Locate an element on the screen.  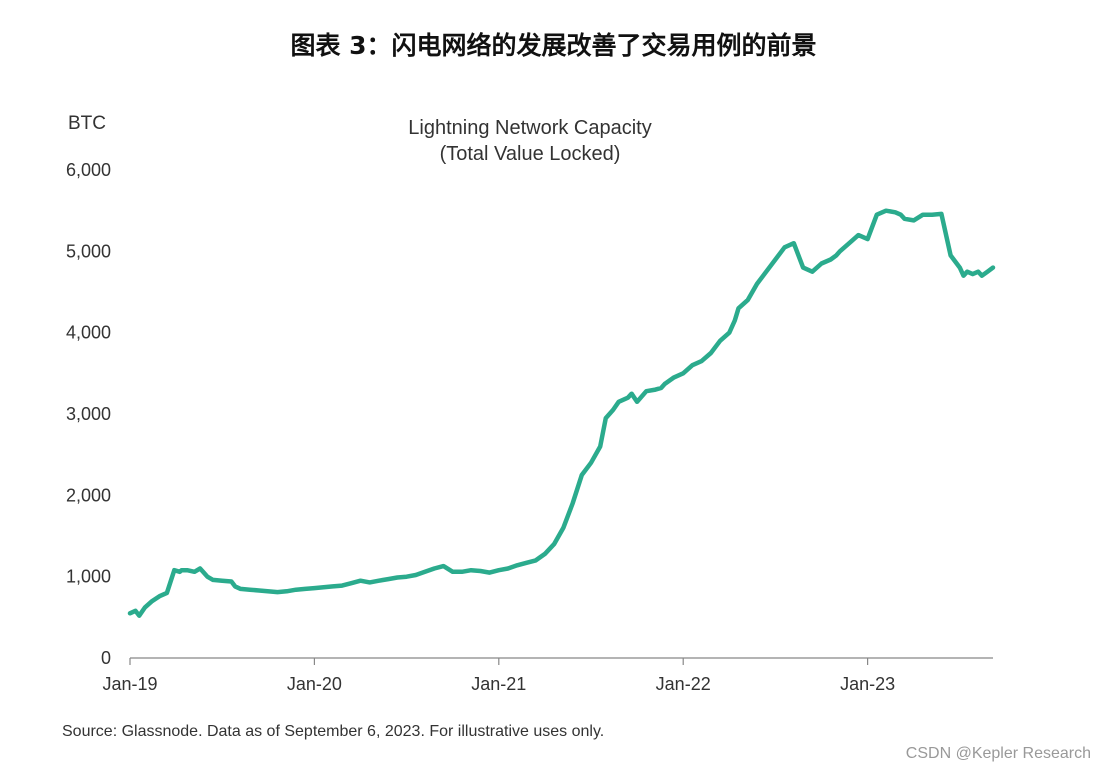
y-tick-label: 6,000 is located at coordinates (88, 170).